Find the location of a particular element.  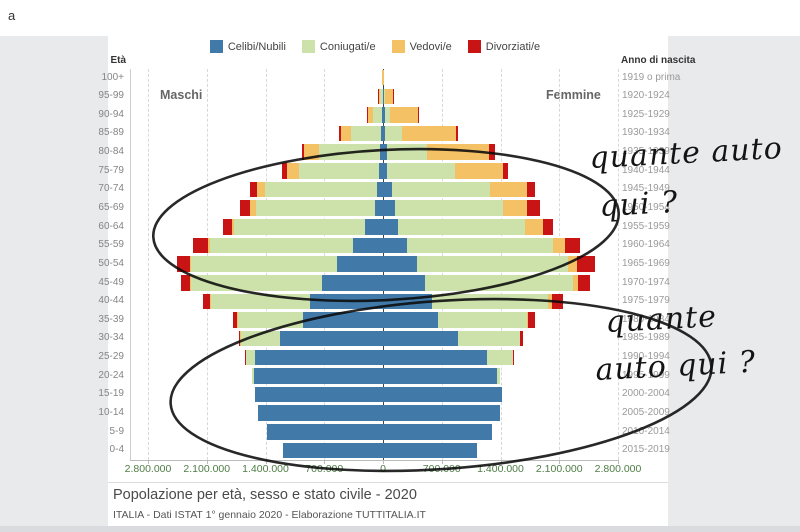

bar-femmine-85-89-celibi_nubili is located at coordinates (384, 133).